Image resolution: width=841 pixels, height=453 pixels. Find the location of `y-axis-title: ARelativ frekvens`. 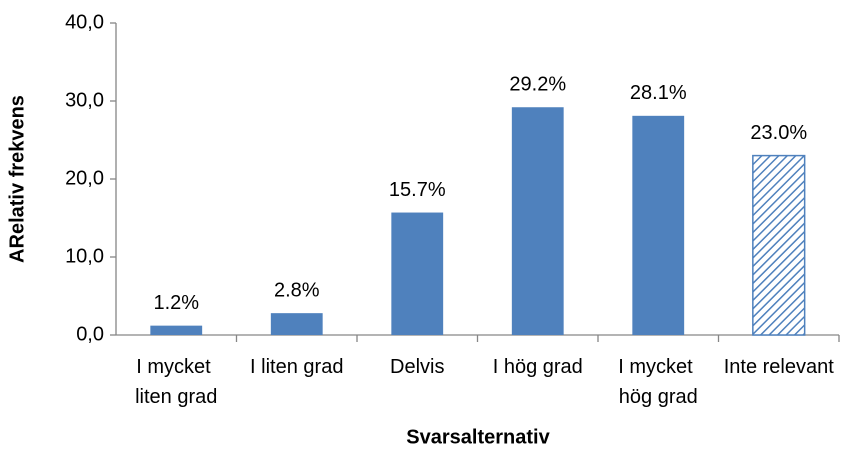

y-axis-title: ARelativ frekvens is located at coordinates (17, 179).